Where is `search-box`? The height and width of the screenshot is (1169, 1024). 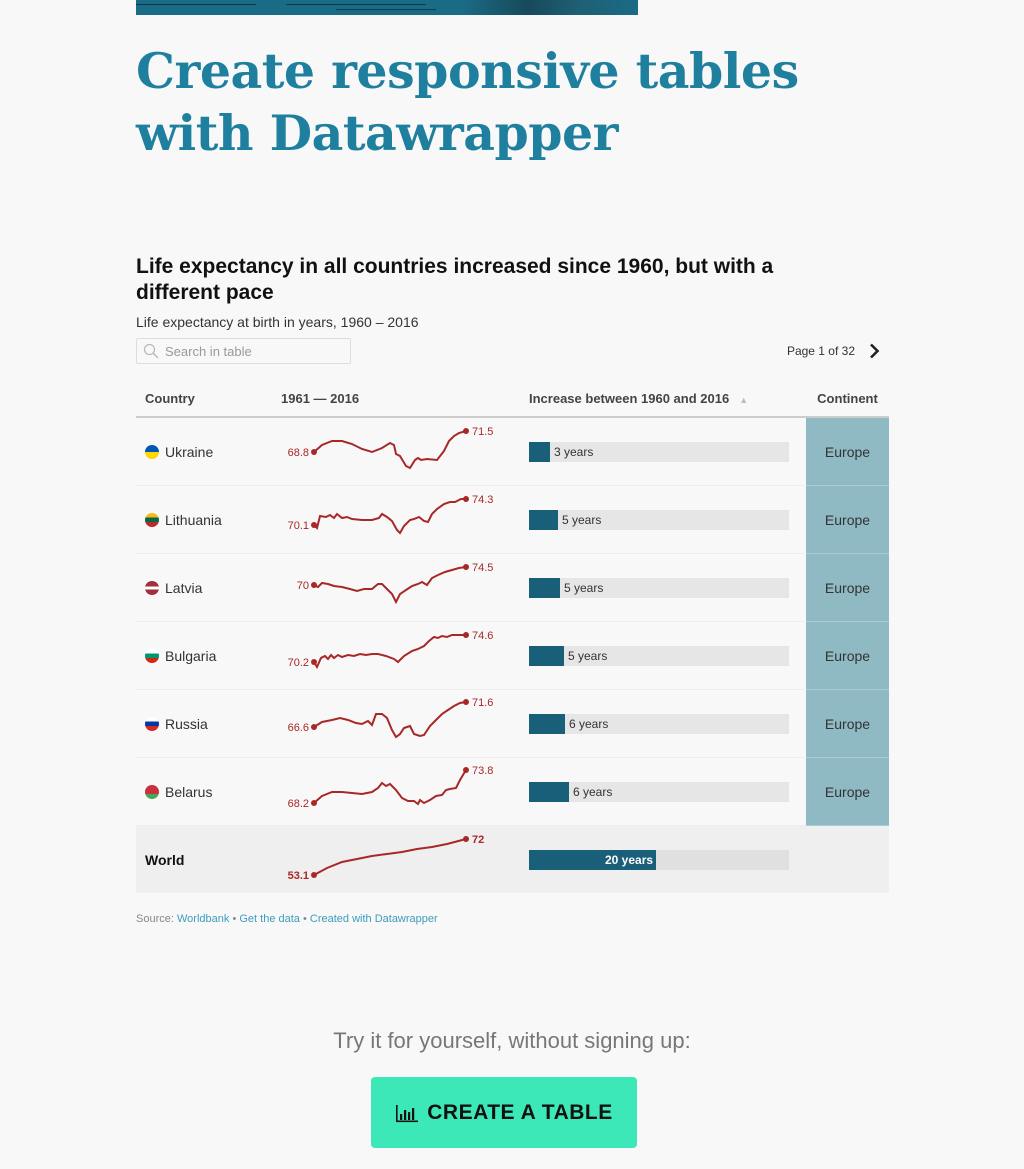
search-box is located at coordinates (243, 351).